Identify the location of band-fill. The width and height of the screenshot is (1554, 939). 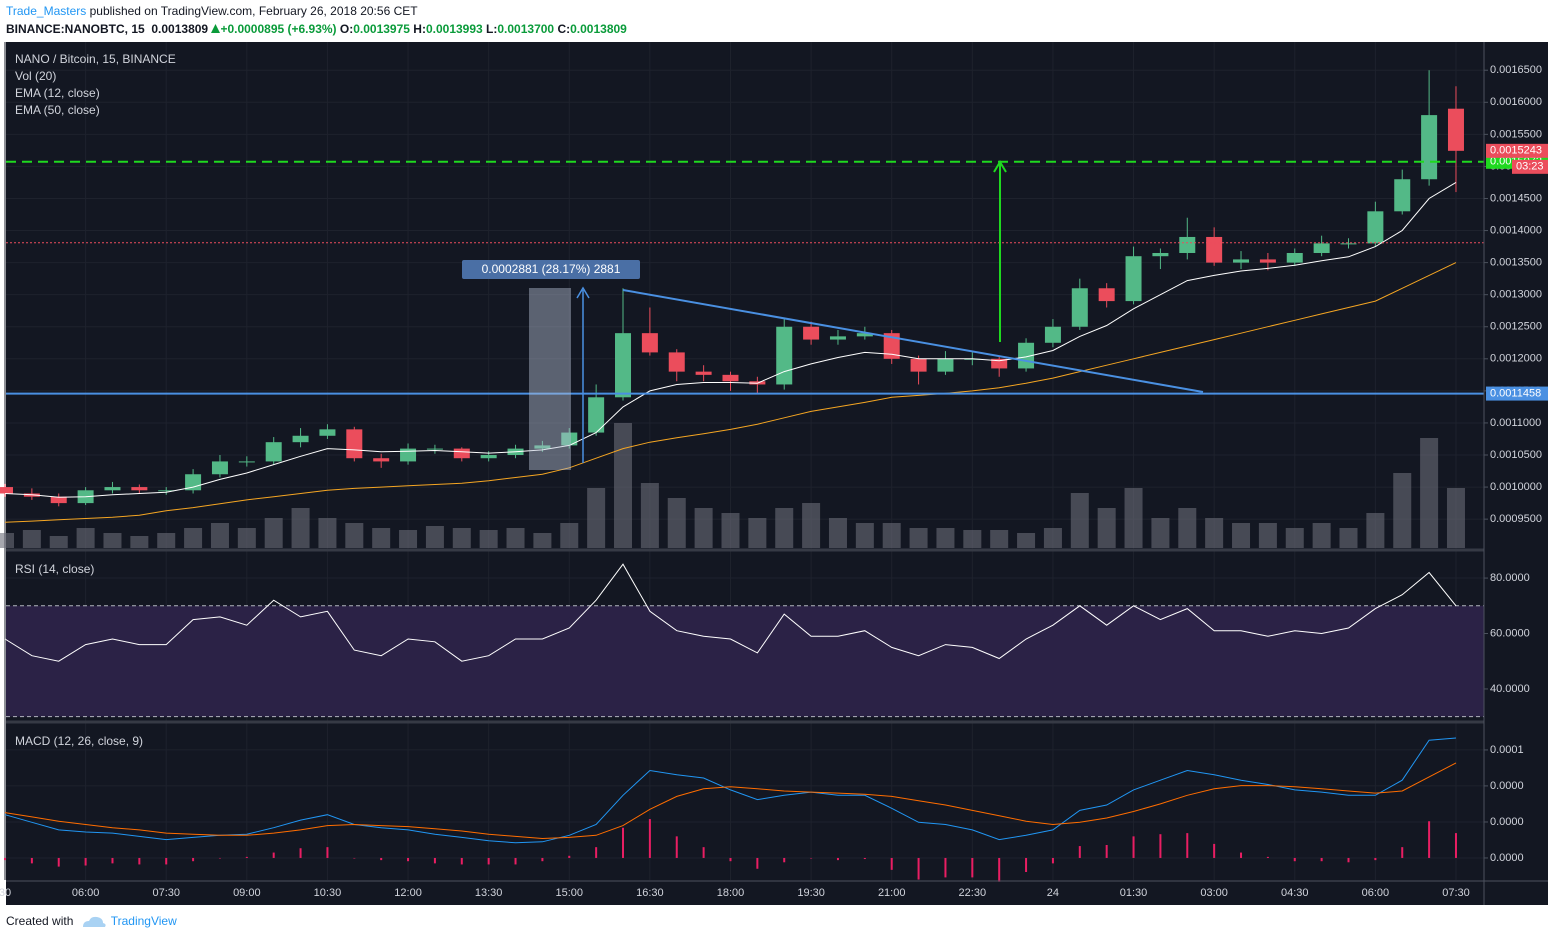
(745, 661).